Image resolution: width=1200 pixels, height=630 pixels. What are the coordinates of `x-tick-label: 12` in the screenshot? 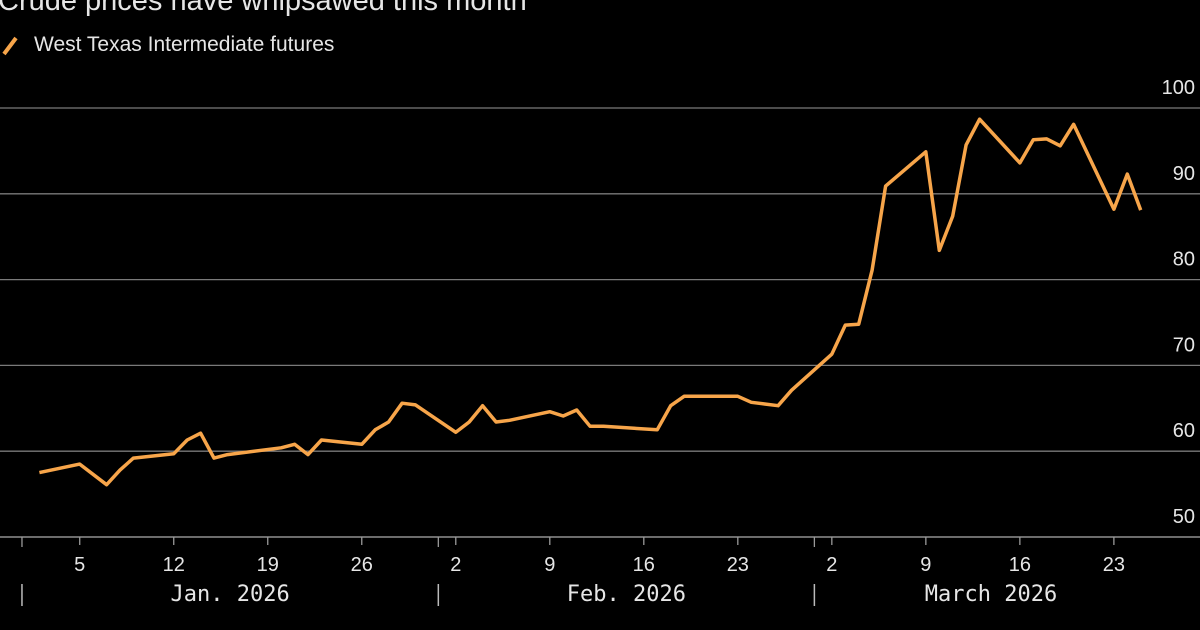 It's located at (174, 565).